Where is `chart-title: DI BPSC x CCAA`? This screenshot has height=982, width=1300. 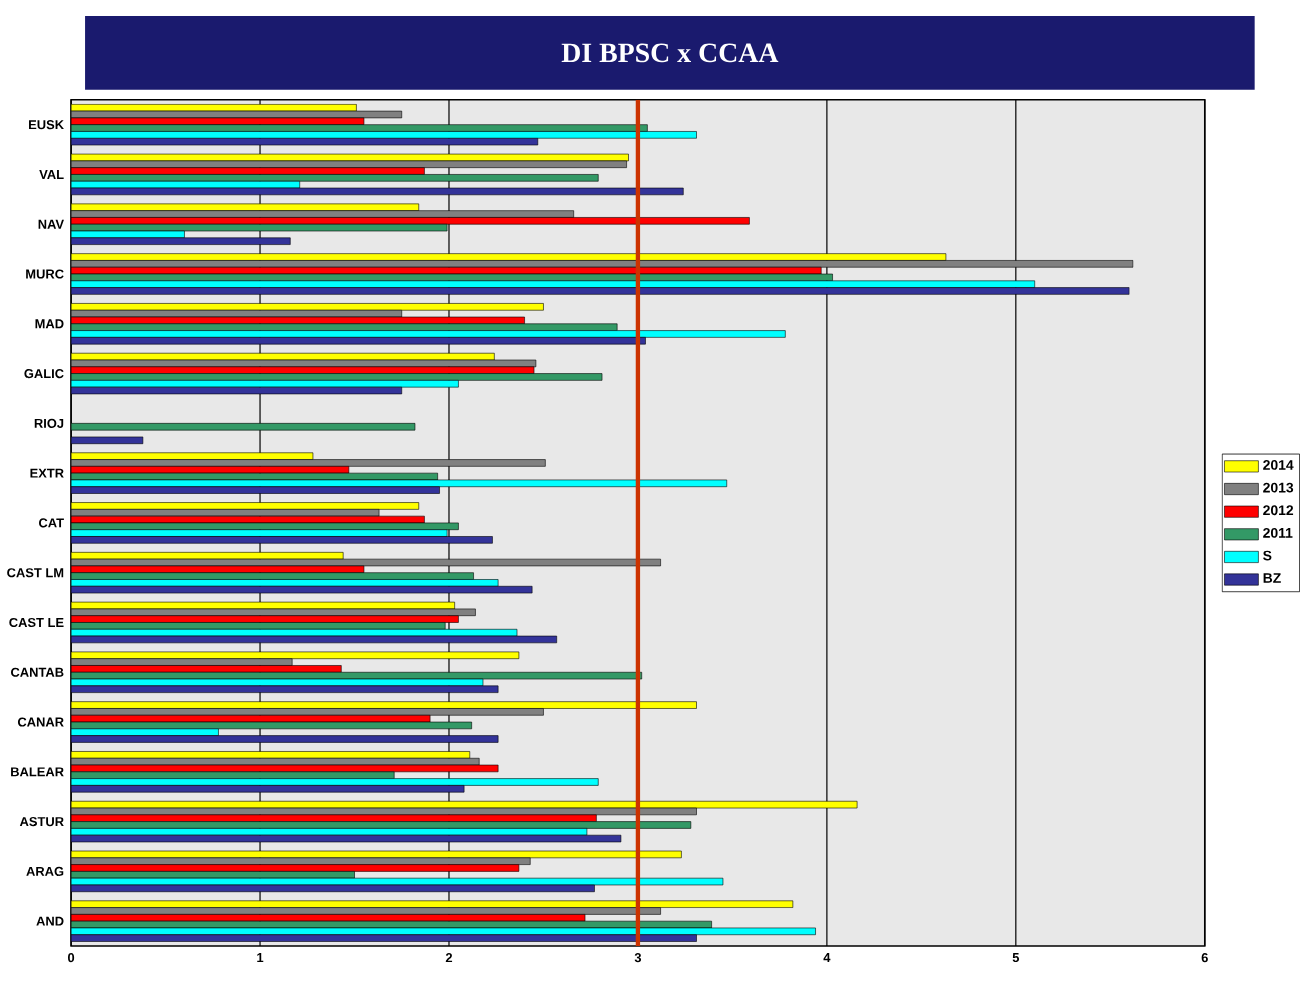
chart-title: DI BPSC x CCAA is located at coordinates (670, 53).